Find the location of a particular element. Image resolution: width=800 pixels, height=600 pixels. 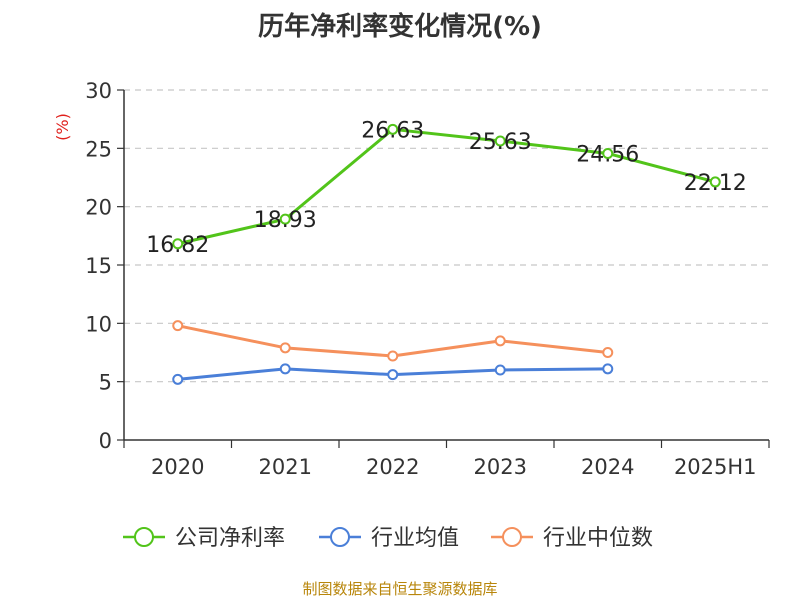

legend-item: 公司净利率 is located at coordinates (204, 538).